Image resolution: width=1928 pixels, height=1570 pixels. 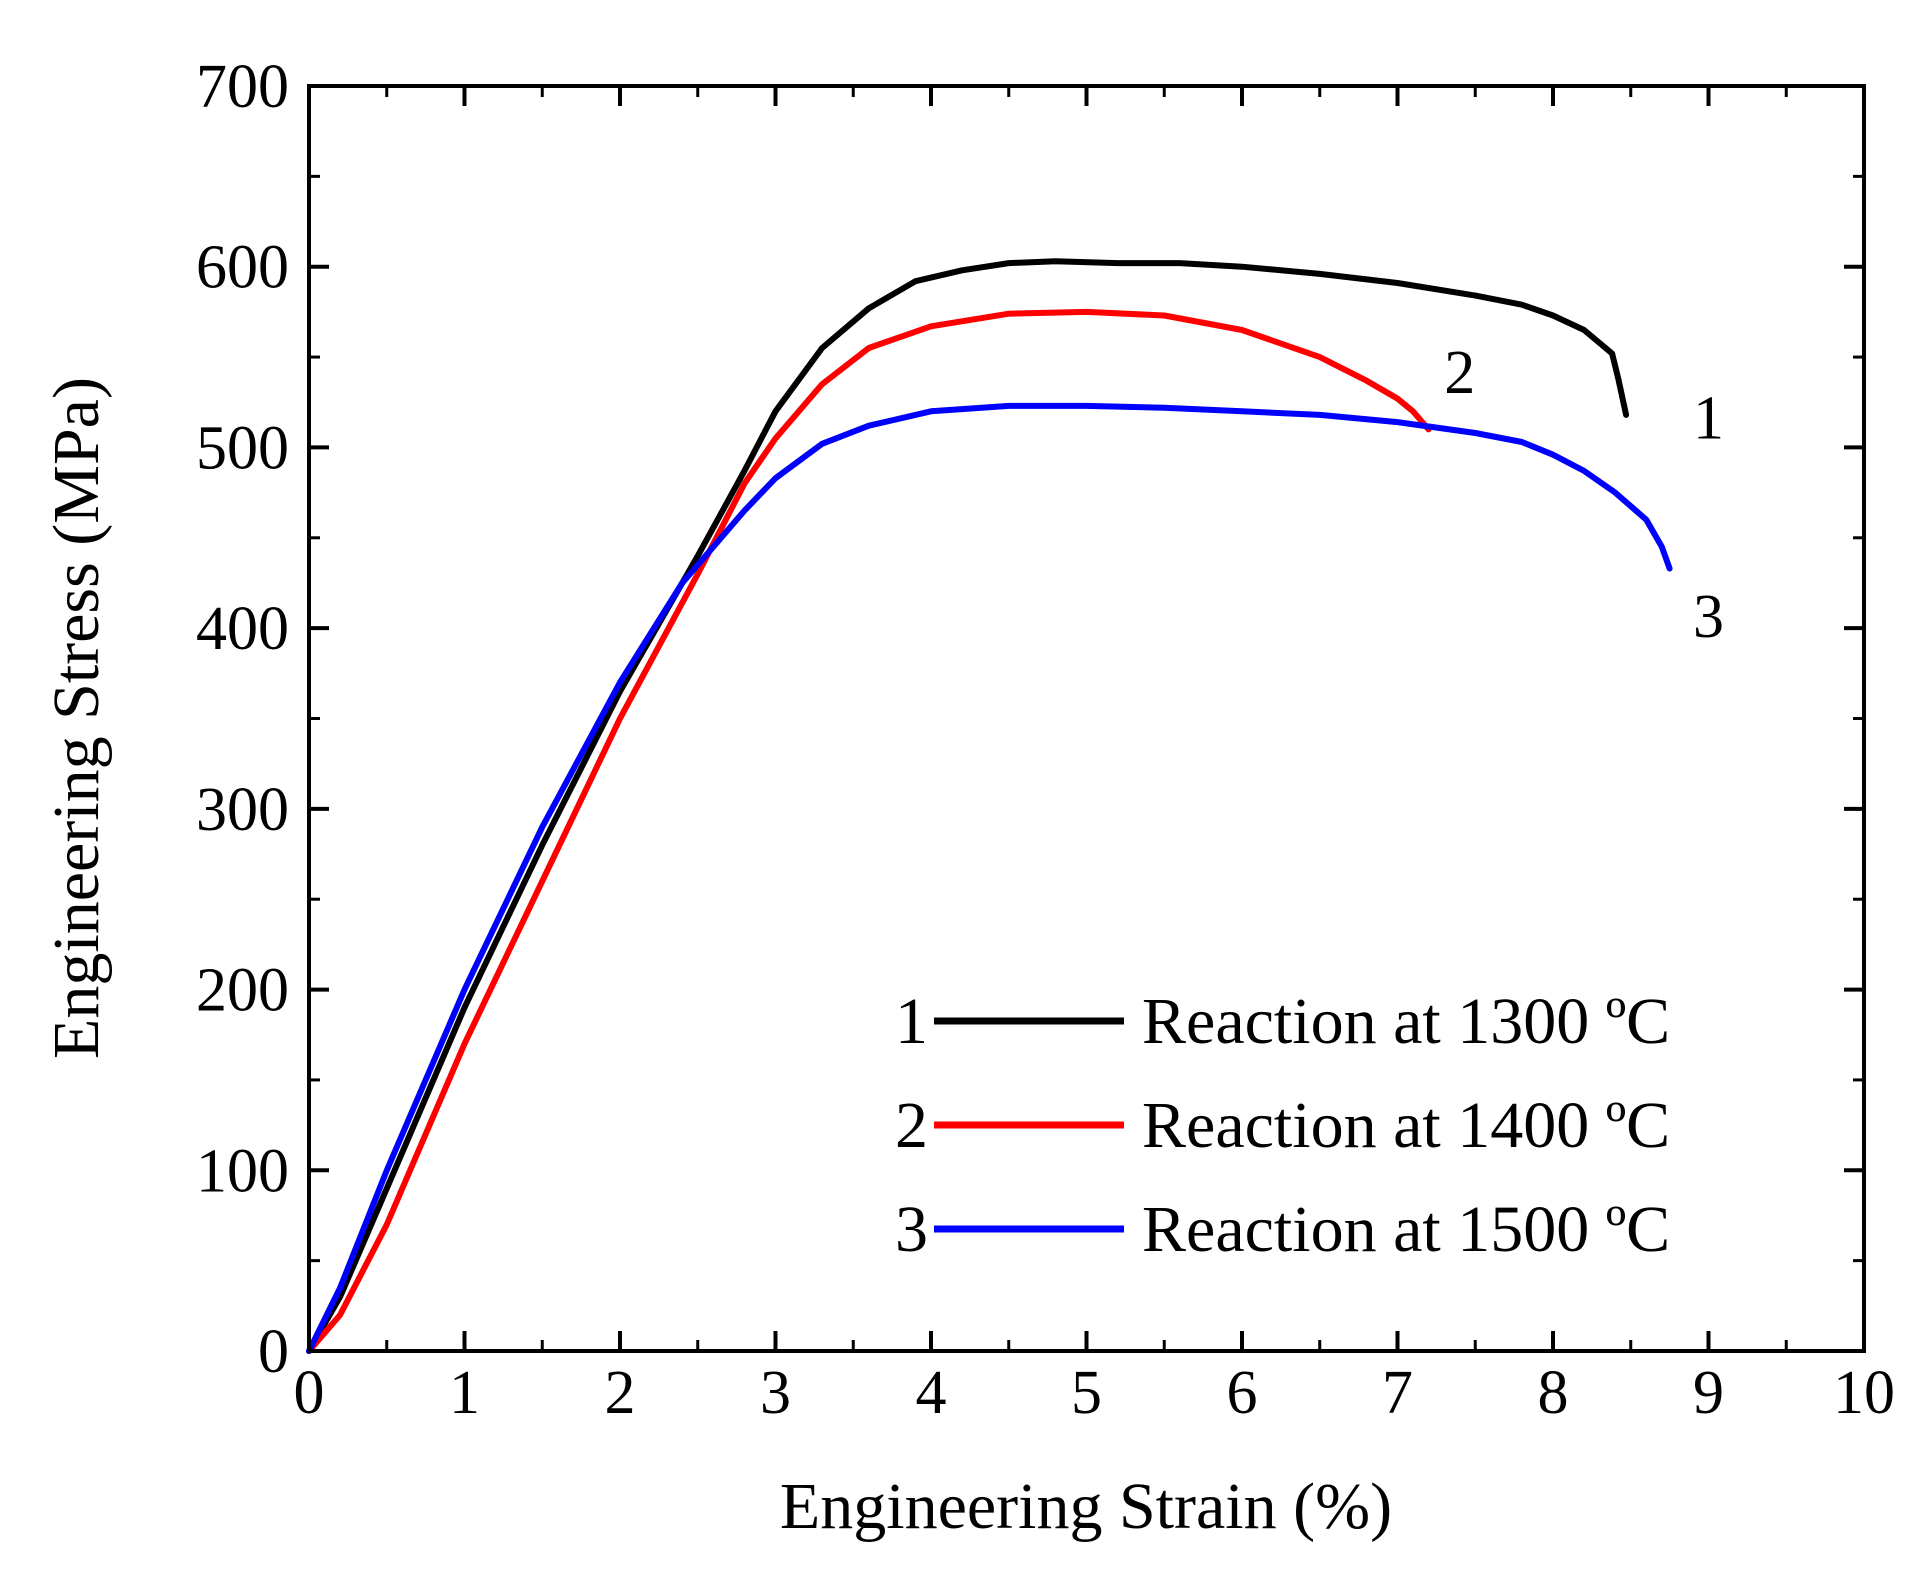 What do you see at coordinates (242, 268) in the screenshot?
I see `y-tick-label: 600` at bounding box center [242, 268].